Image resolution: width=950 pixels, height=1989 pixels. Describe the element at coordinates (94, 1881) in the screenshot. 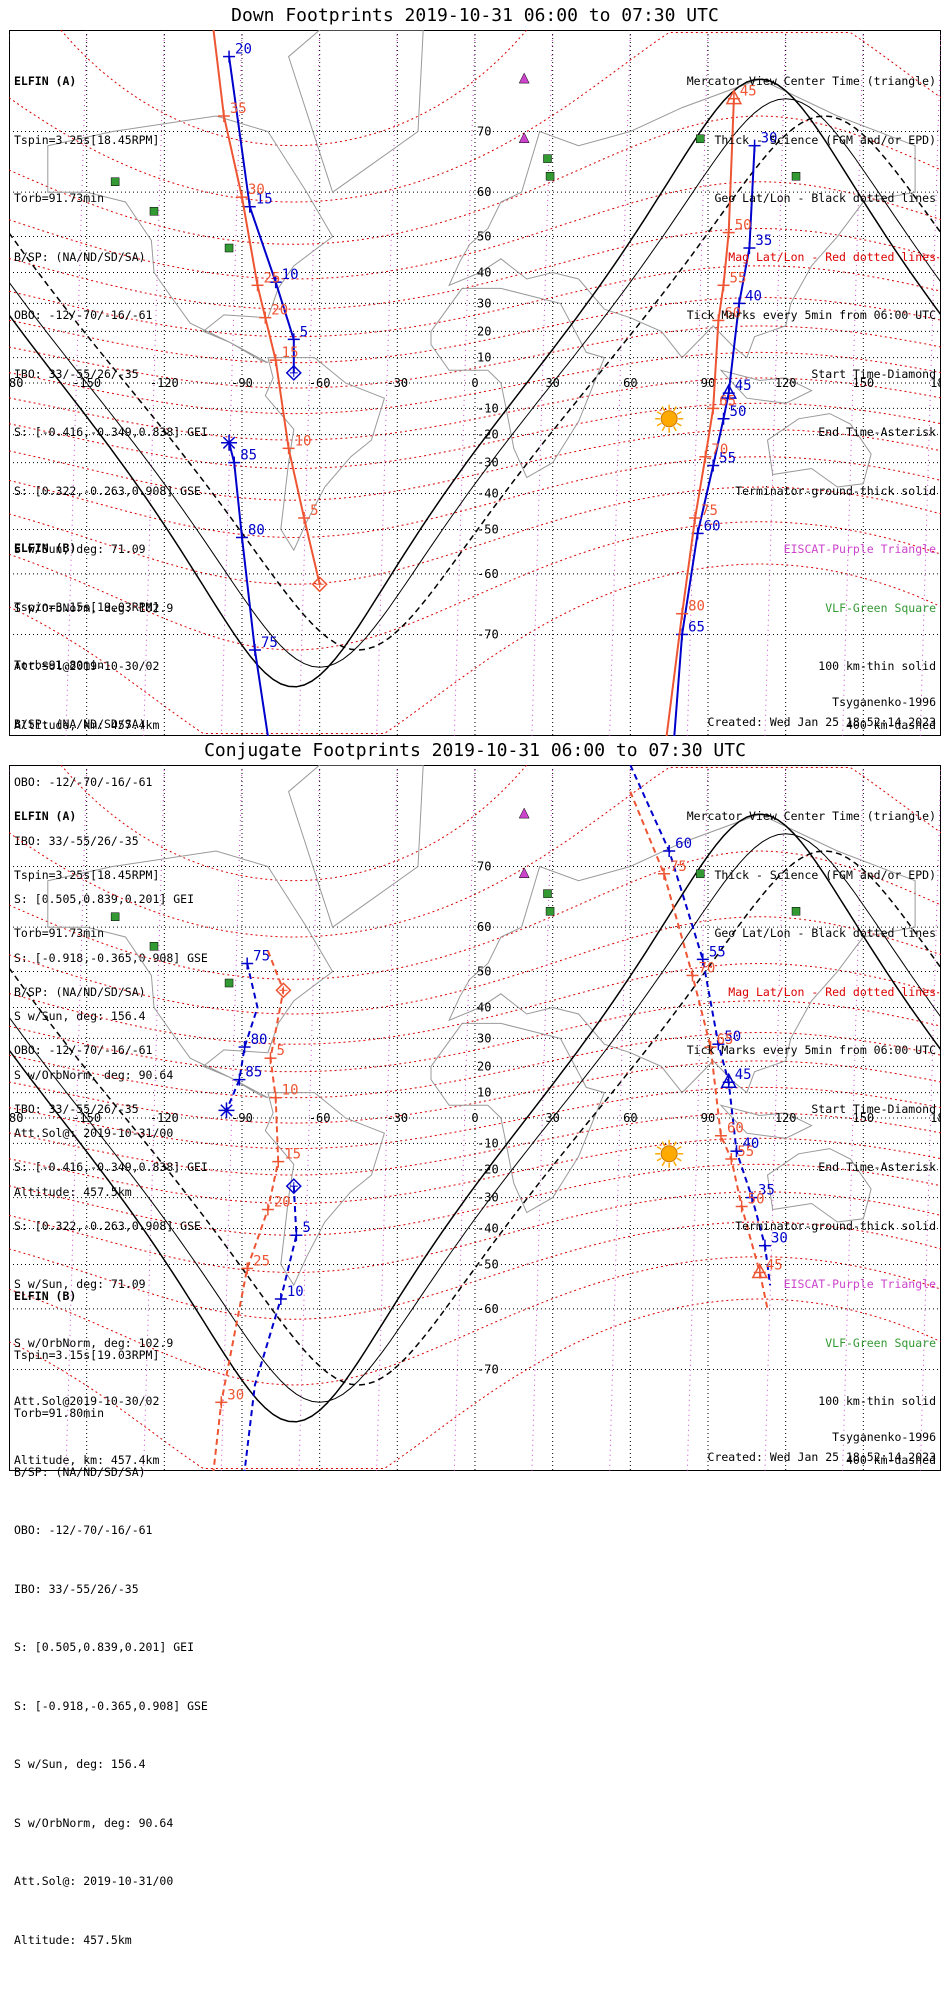

I see `elfin-b-att: Att.Sol@: 2019-10-31/00` at that location.